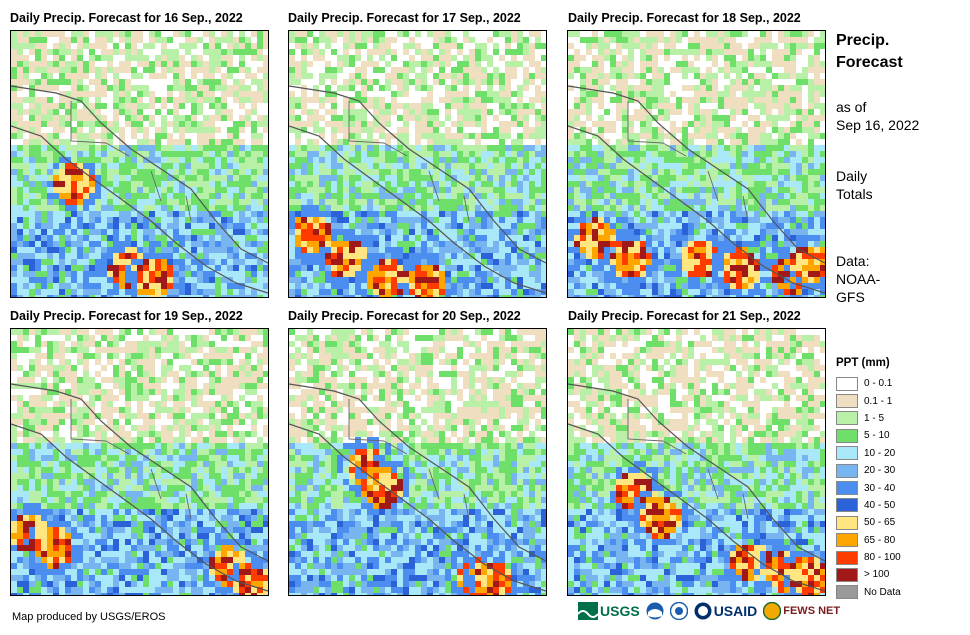  Describe the element at coordinates (880, 488) in the screenshot. I see `legend-label: 30 - 40` at that location.